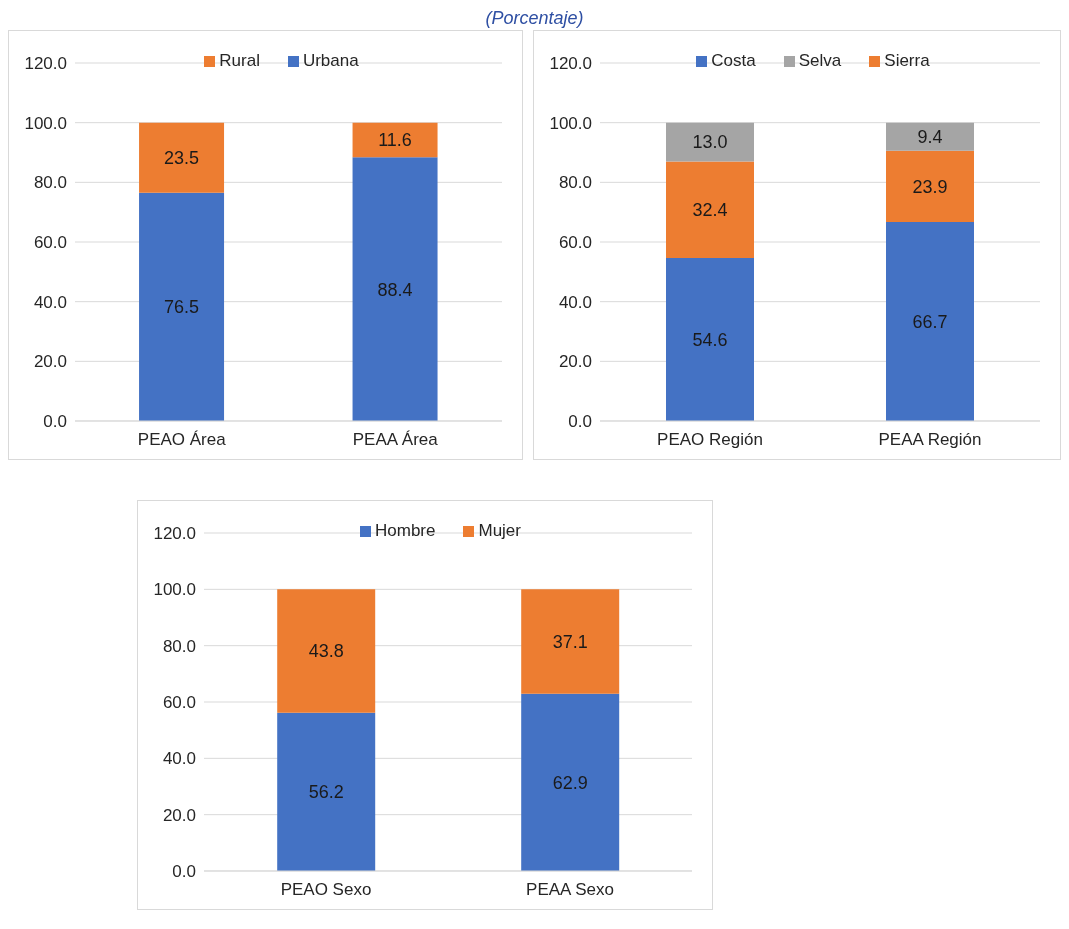  Describe the element at coordinates (330, 60) in the screenshot. I see `legend-label: Urbana` at that location.